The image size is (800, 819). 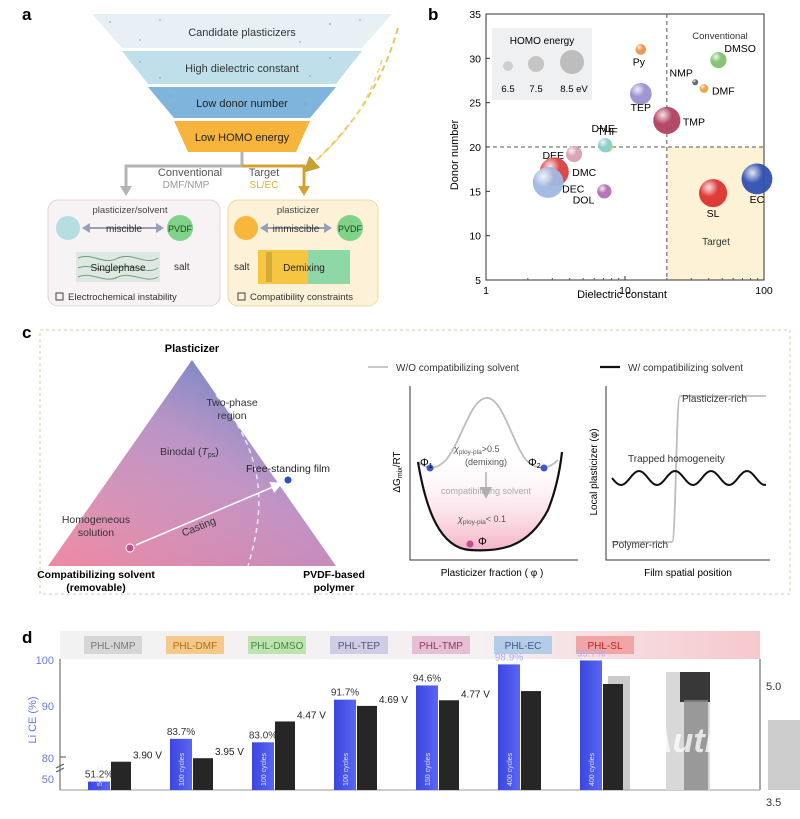 I want to click on tab-label: PHL-EC, so click(x=523, y=646).